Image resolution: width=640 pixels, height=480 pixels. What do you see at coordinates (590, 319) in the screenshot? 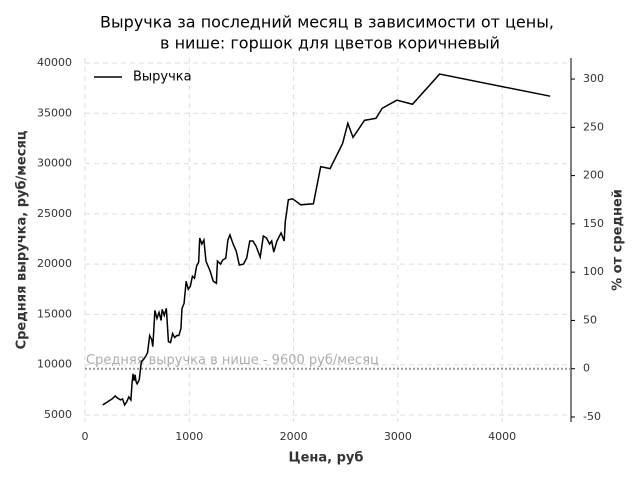
I see `y2-tick-label: 50` at bounding box center [590, 319].